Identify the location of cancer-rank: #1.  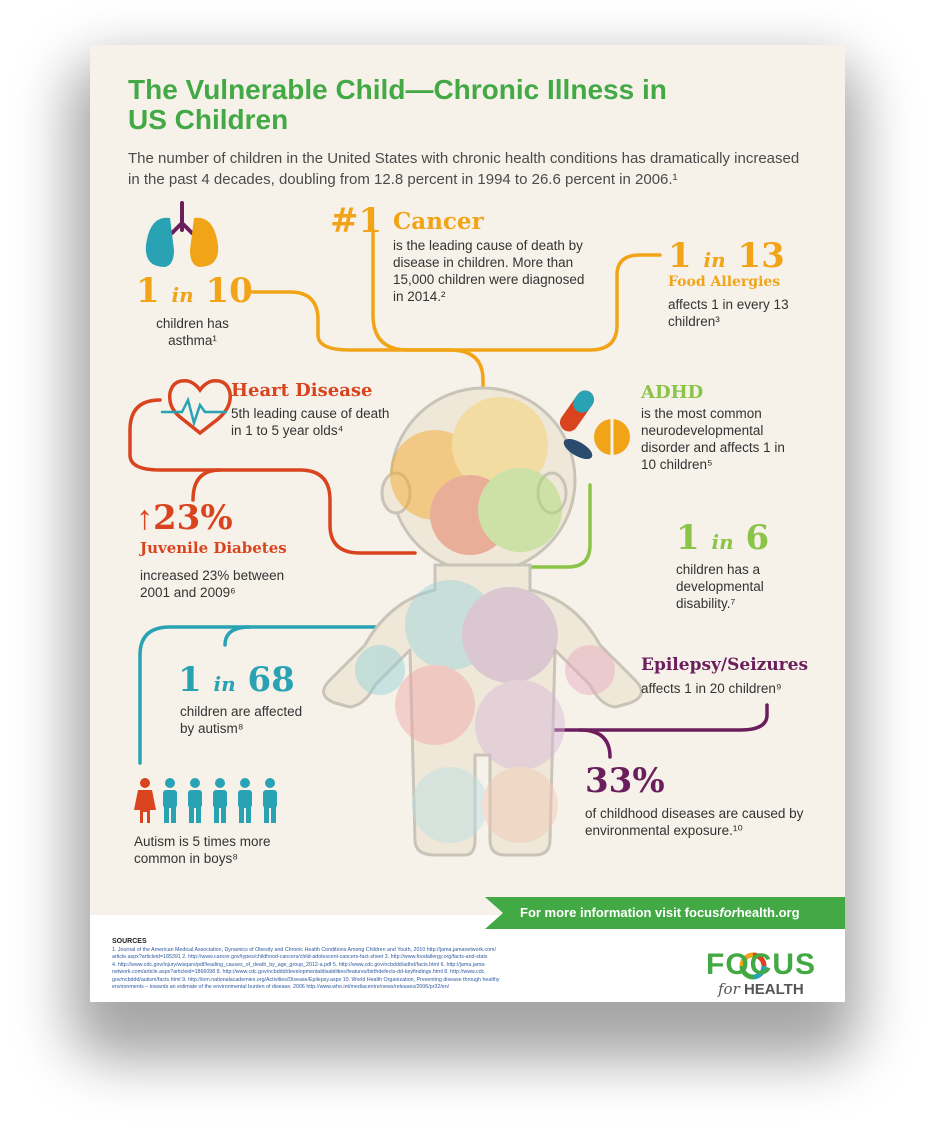
(356, 221).